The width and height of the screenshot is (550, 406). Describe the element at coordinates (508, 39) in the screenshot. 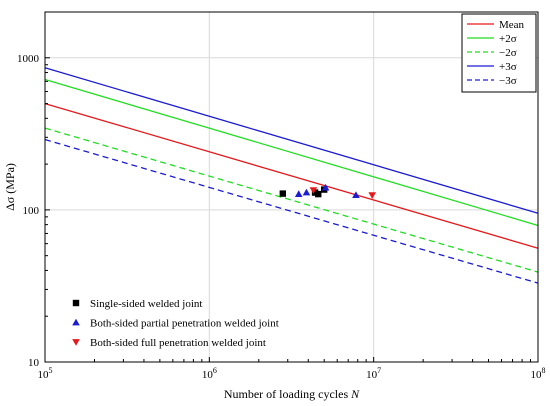

I see `legend-label: +2σ` at that location.